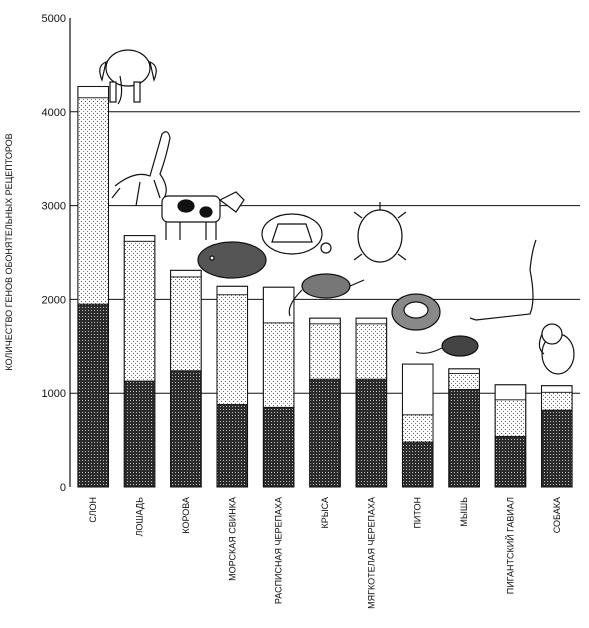 The width and height of the screenshot is (589, 628). What do you see at coordinates (509, 545) in the screenshot?
I see `category-label: ПИГАНТСКИЙ ГАВИАЛ` at bounding box center [509, 545].